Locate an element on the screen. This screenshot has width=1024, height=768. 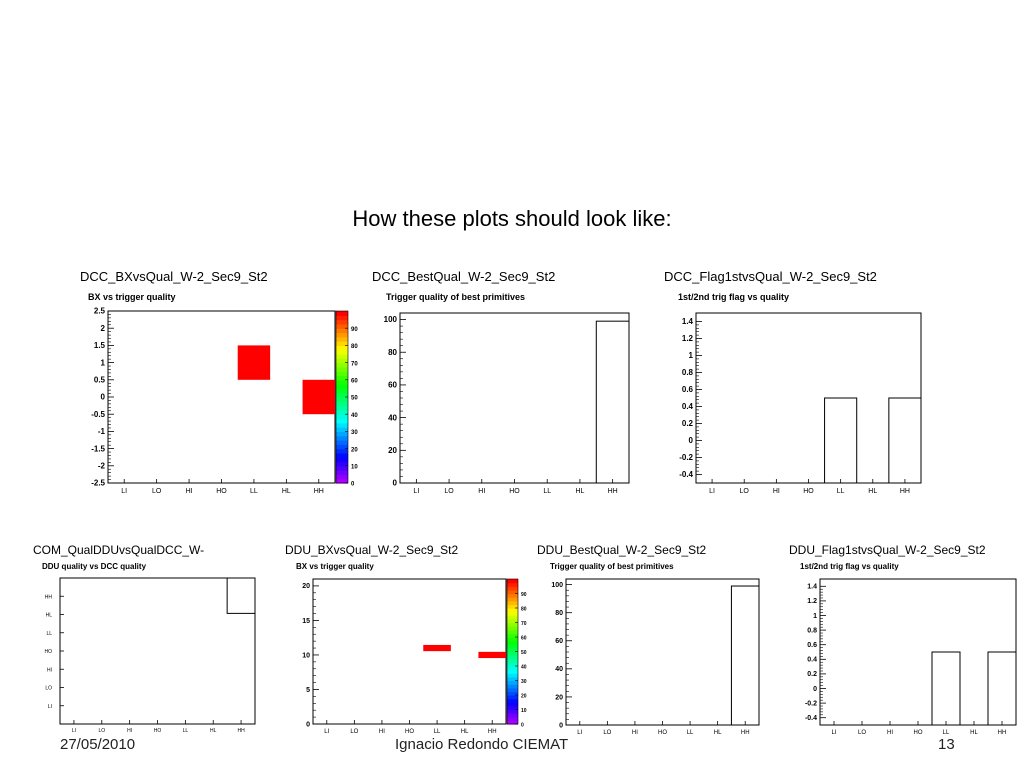
x-tick-label: HH is located at coordinates (241, 731).